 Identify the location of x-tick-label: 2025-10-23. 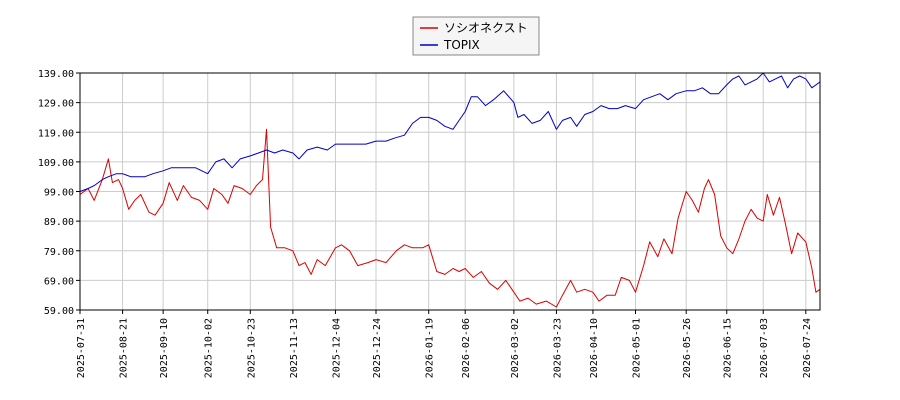
(251, 348).